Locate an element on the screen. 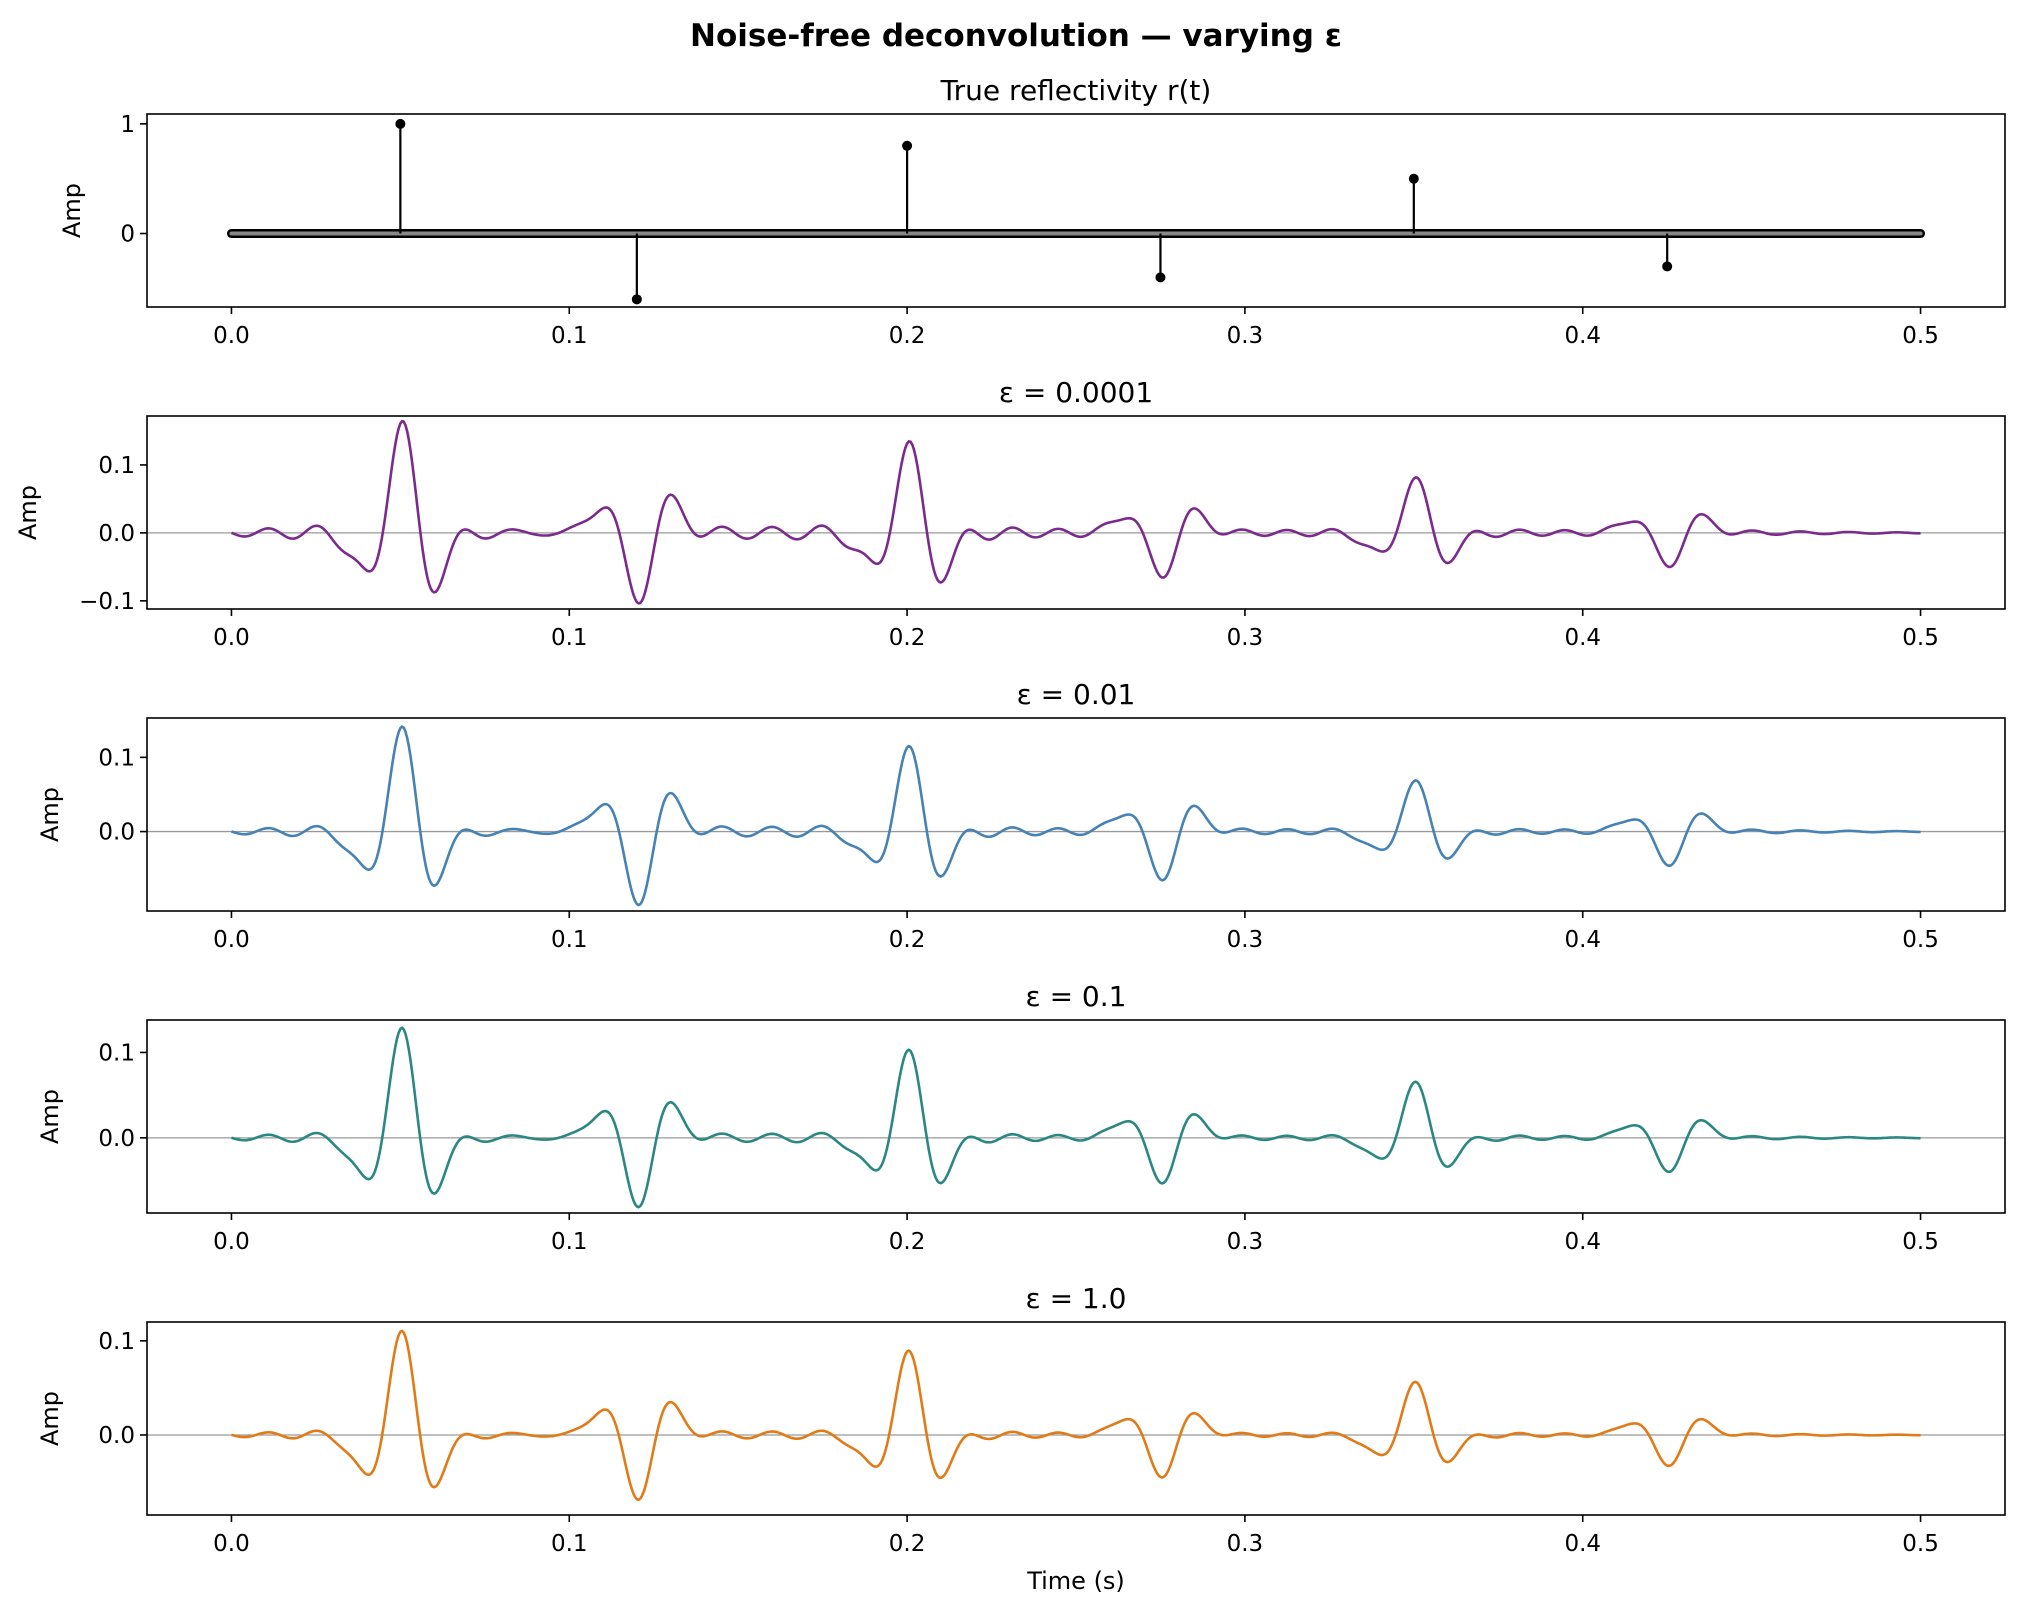  panel-title: ε = 1.0 is located at coordinates (1076, 1298).